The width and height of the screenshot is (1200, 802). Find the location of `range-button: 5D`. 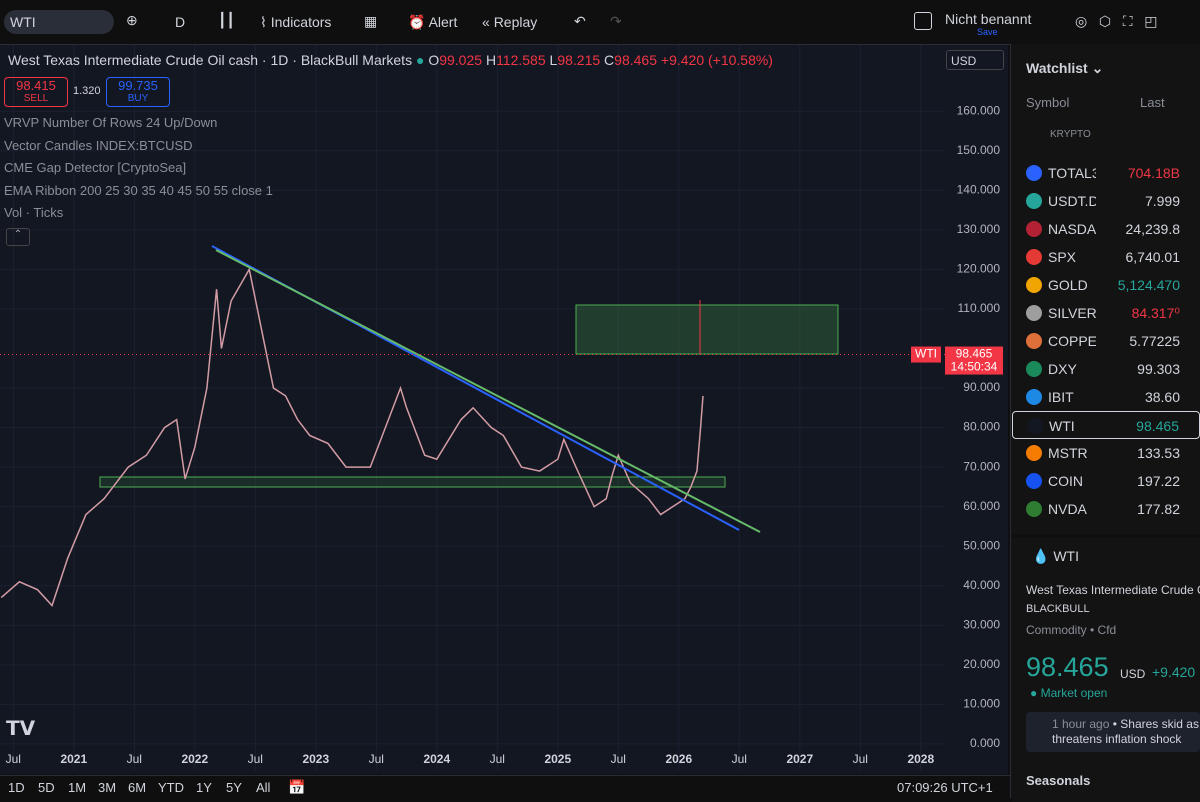

range-button: 5D is located at coordinates (46, 787).